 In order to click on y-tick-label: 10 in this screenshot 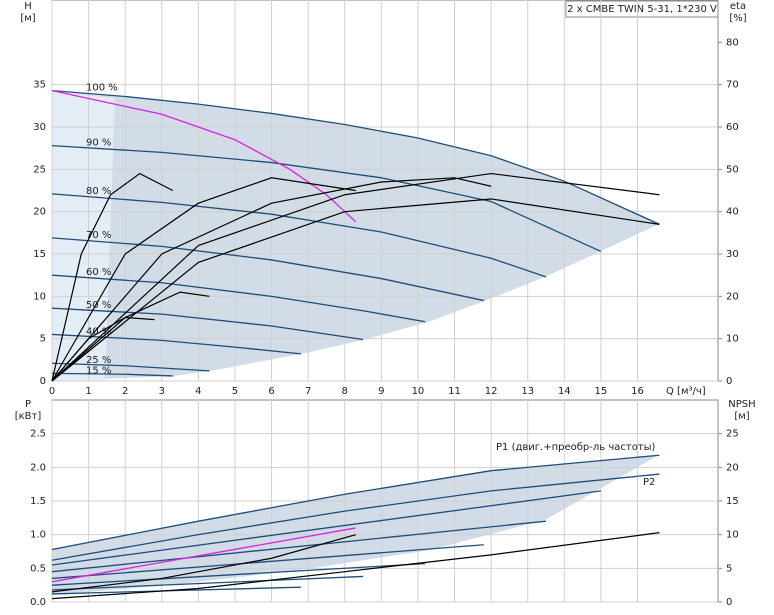, I will do `click(39, 296)`.